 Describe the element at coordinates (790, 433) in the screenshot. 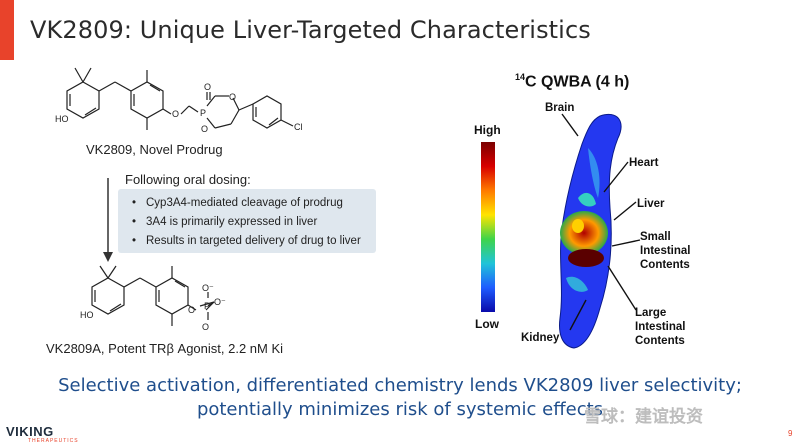

I see `page-number: 9` at that location.